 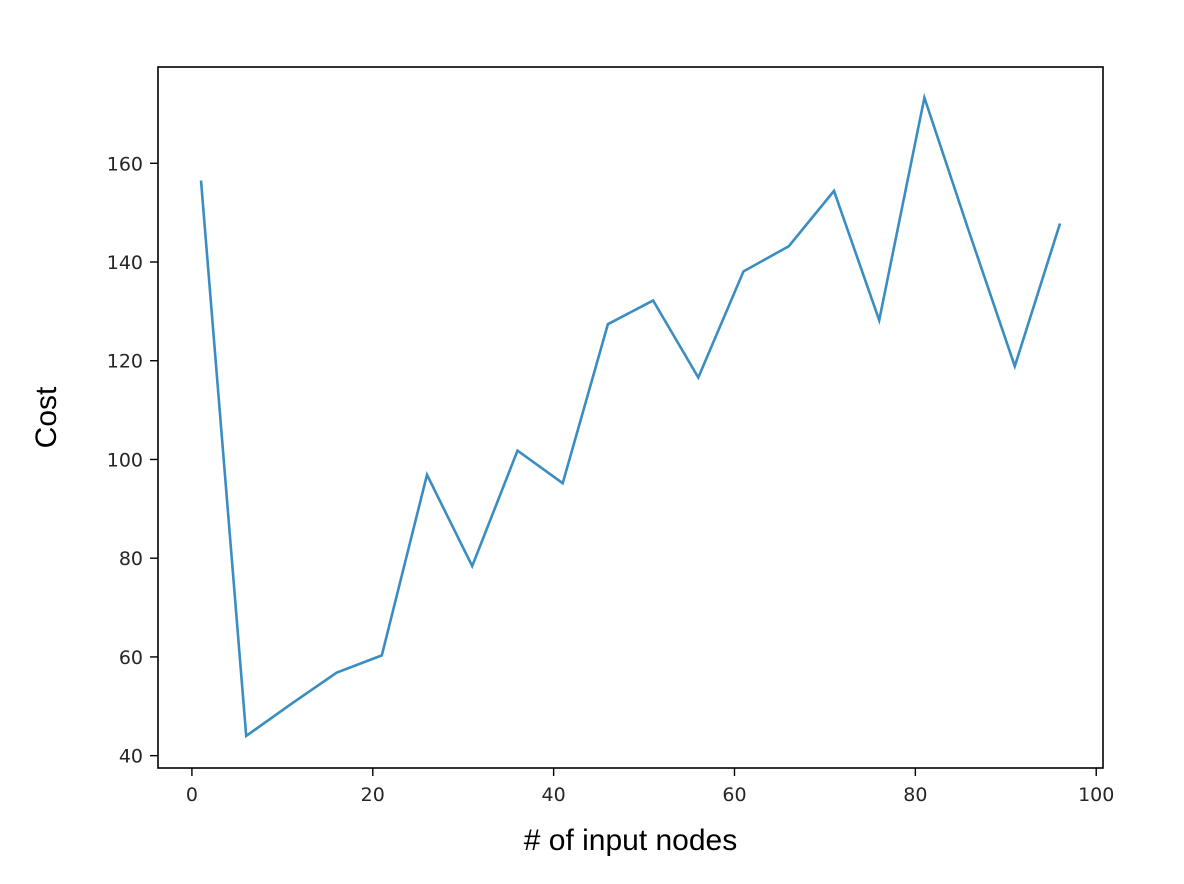 I want to click on x-tick-label: 40, so click(x=554, y=795).